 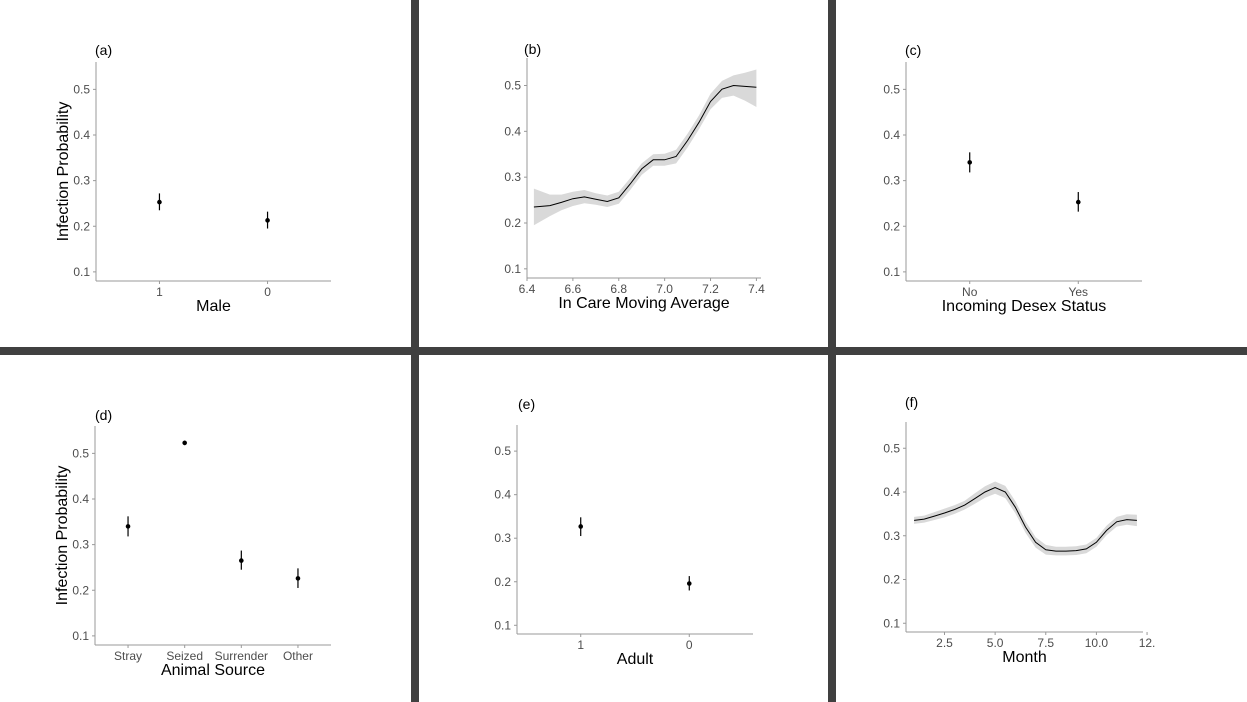 What do you see at coordinates (756, 289) in the screenshot?
I see `x-tick-label: 7.4` at bounding box center [756, 289].